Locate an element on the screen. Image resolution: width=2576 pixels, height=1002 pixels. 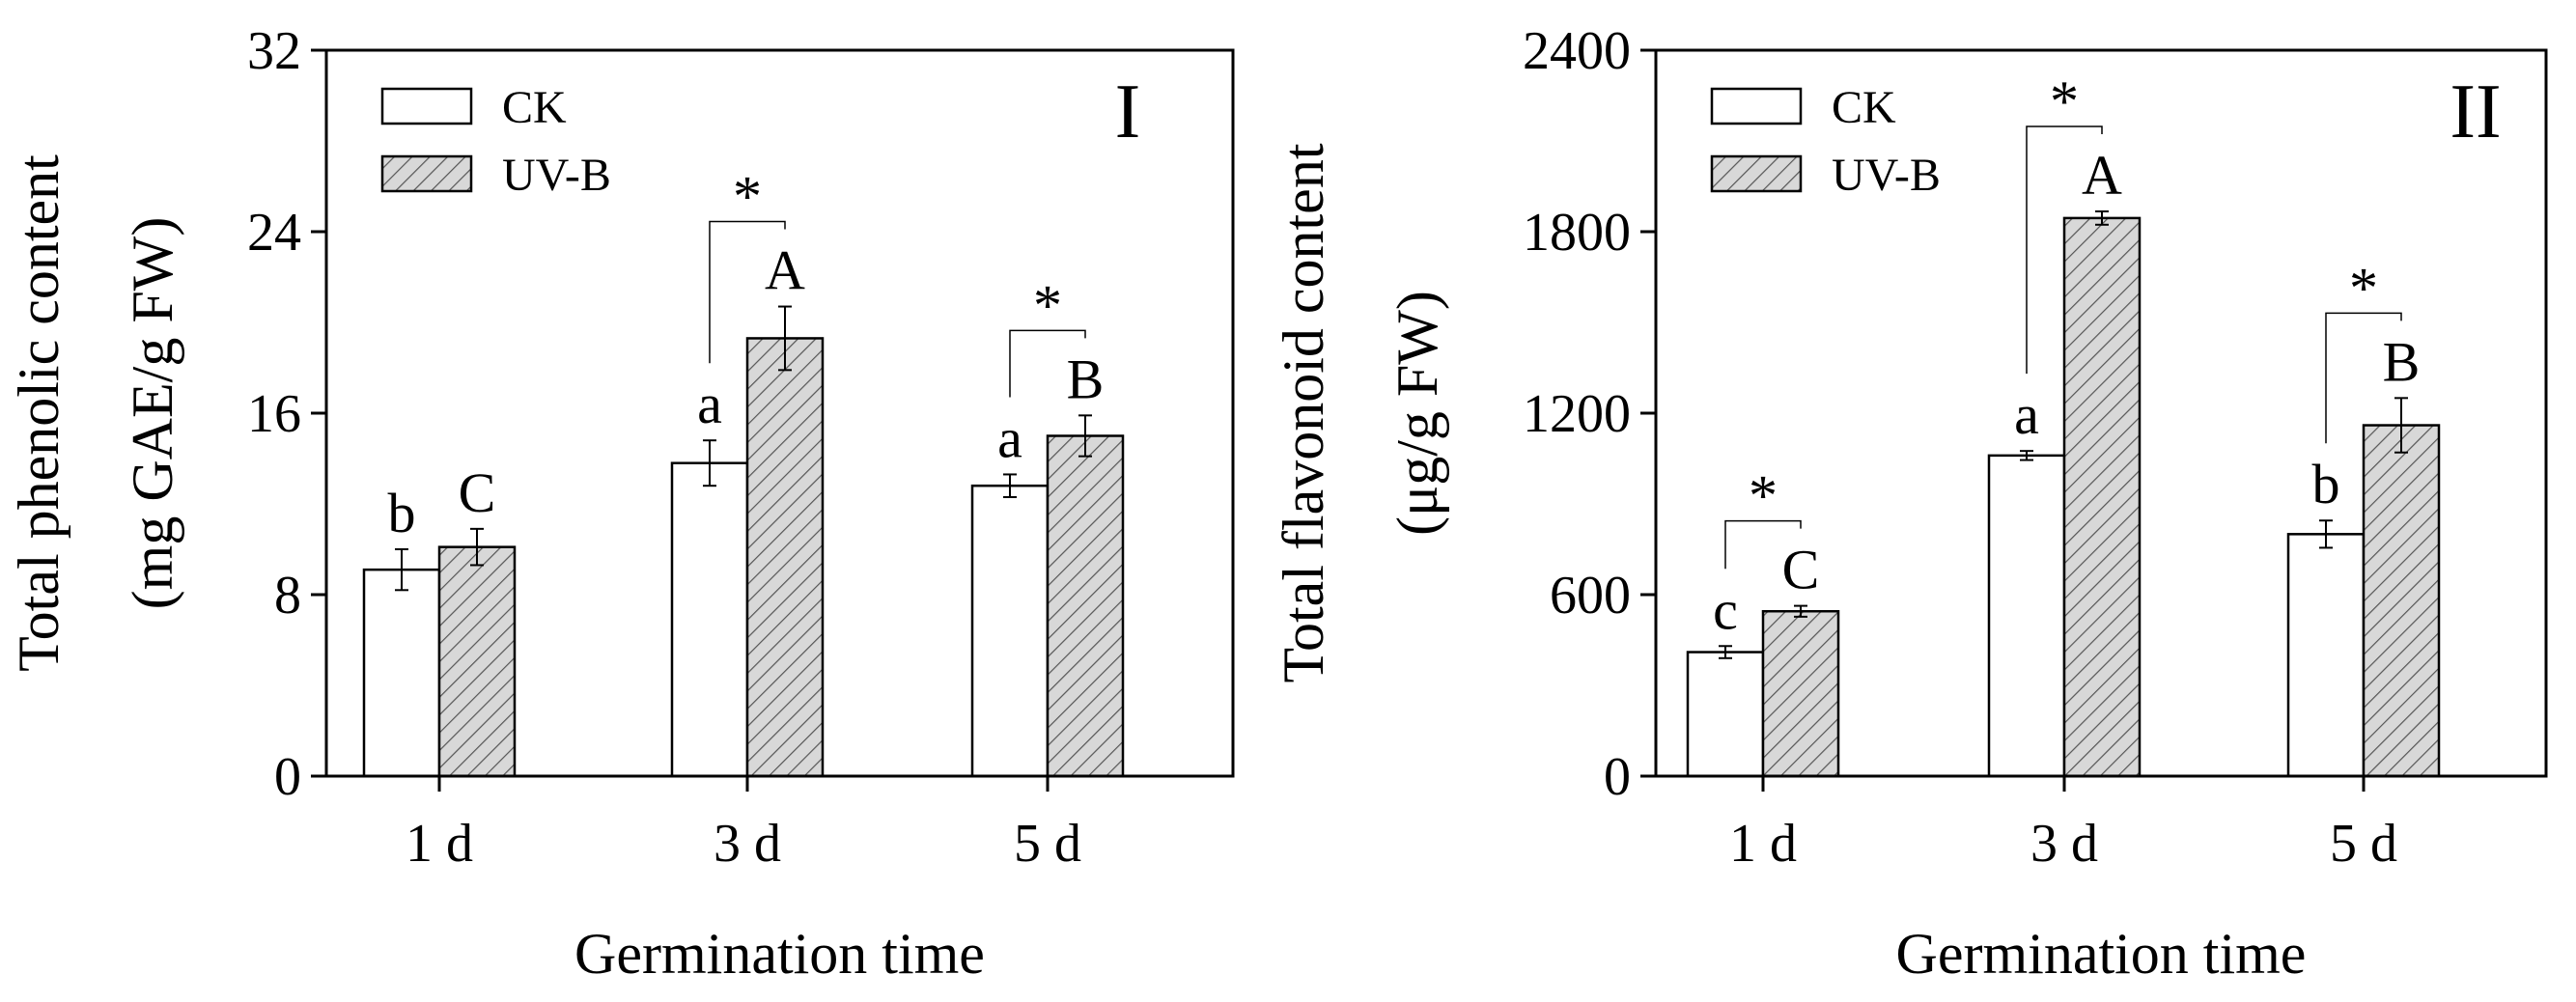
y-axis-title-line2: (μg/g FW) is located at coordinates (1418, 414).